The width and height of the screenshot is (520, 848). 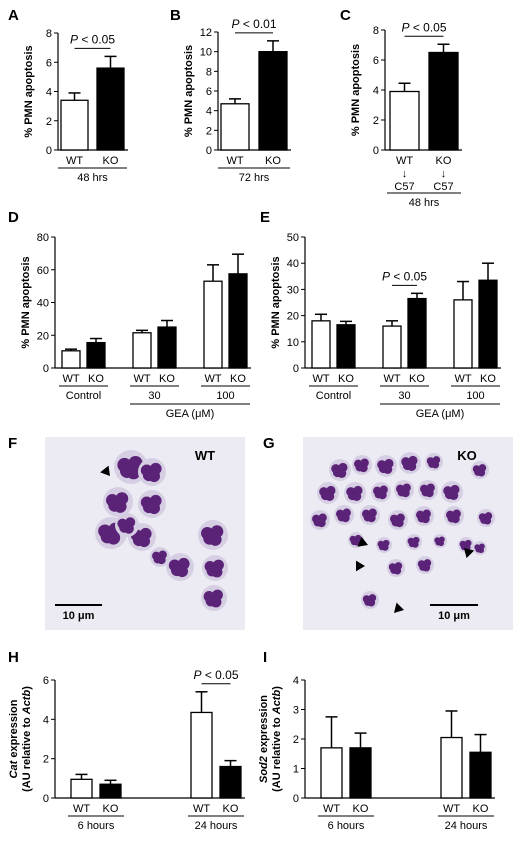 What do you see at coordinates (253, 24) in the screenshot?
I see `significance-label: P < 0.01` at bounding box center [253, 24].